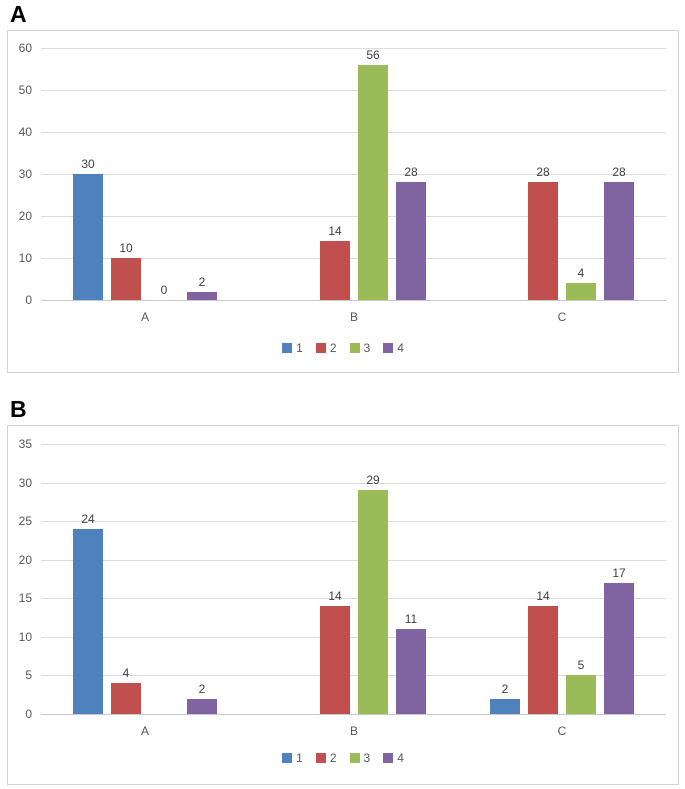 This screenshot has width=685, height=789. I want to click on bar-value-label: 10, so click(126, 248).